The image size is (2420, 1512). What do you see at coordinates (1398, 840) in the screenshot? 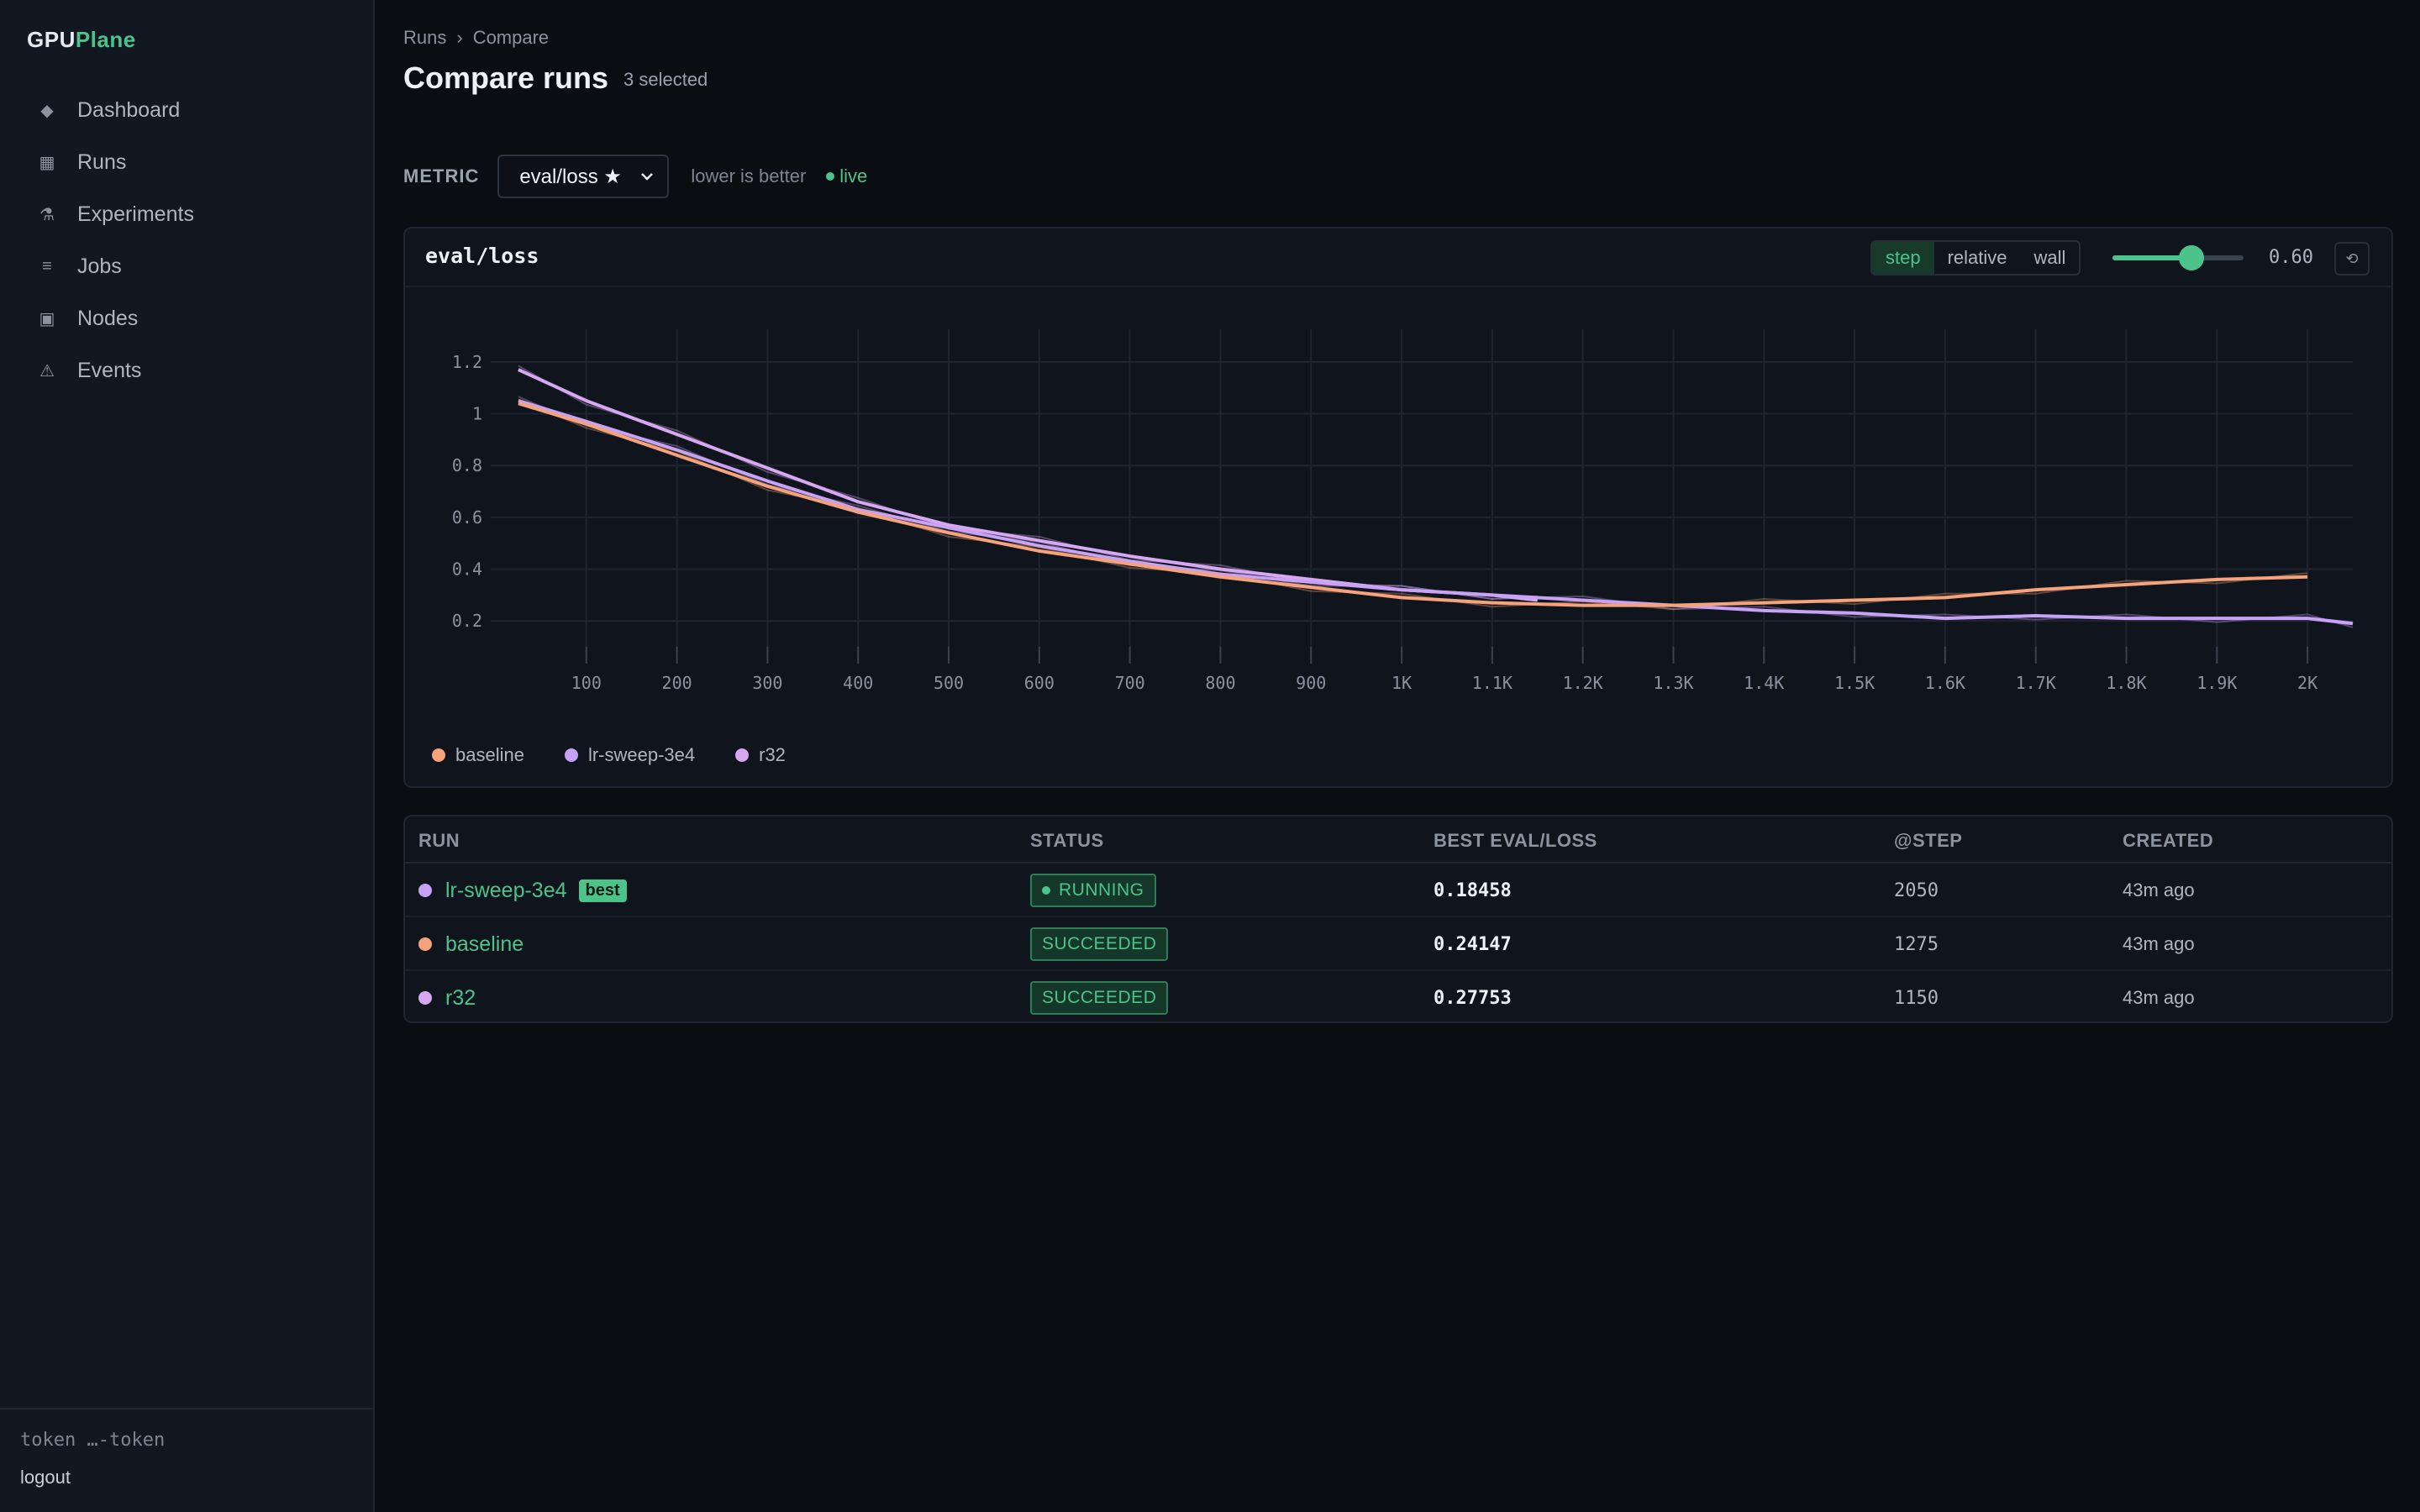
I see `table-header: RUN STATUS BEST EVAL/LOSS @STEP CREATED` at bounding box center [1398, 840].